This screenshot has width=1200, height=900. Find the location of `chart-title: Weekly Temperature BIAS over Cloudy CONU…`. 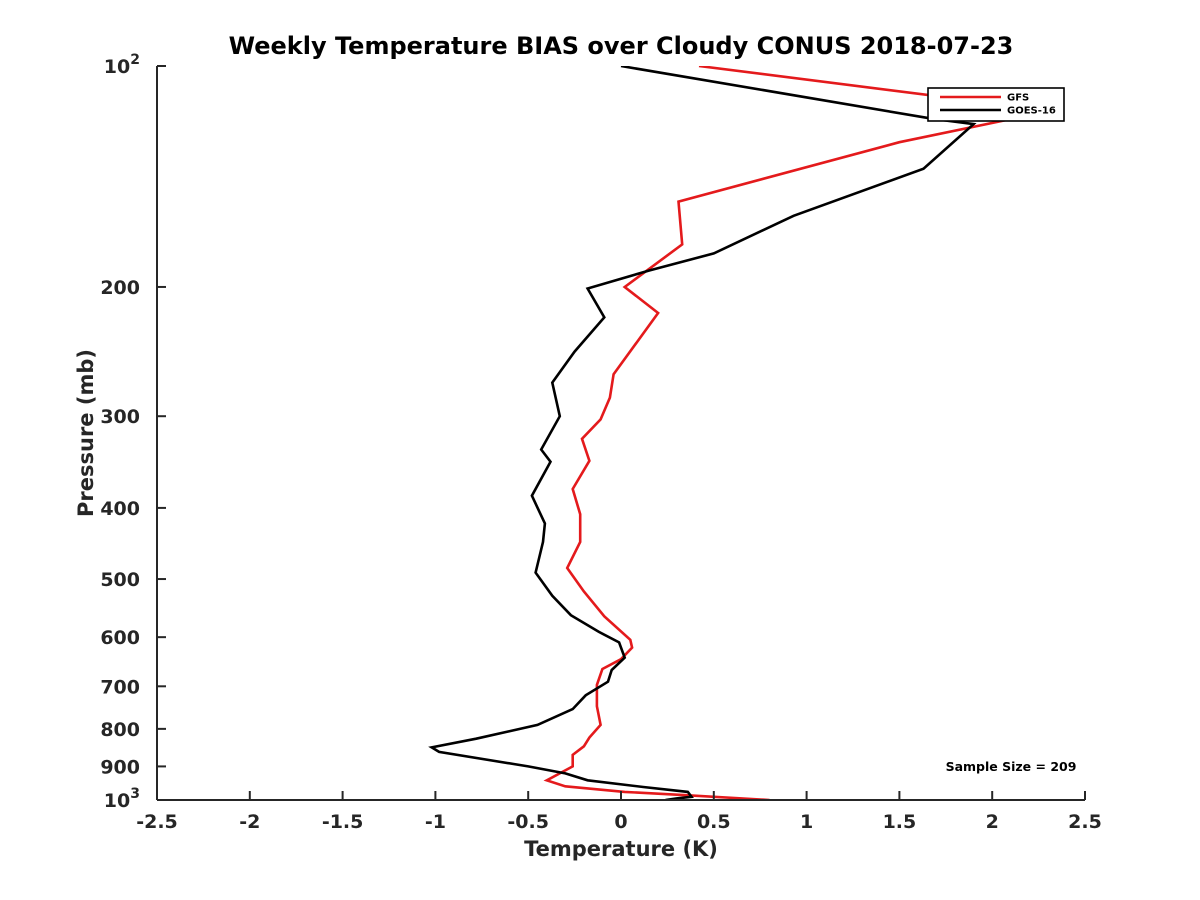

chart-title: Weekly Temperature BIAS over Cloudy CONU… is located at coordinates (621, 46).